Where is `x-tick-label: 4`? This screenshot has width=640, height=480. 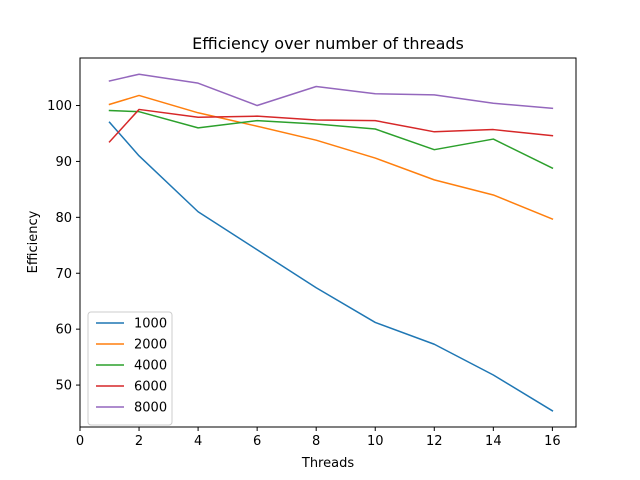 x-tick-label: 4 is located at coordinates (198, 441).